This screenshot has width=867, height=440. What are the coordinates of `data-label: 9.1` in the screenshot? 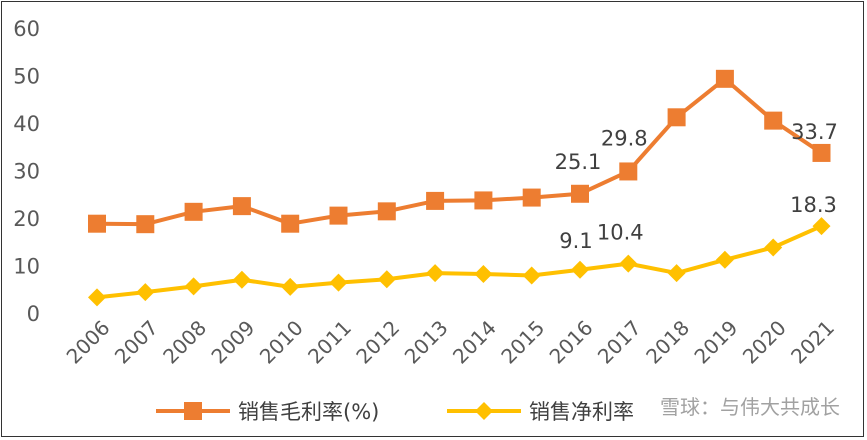 It's located at (575, 241).